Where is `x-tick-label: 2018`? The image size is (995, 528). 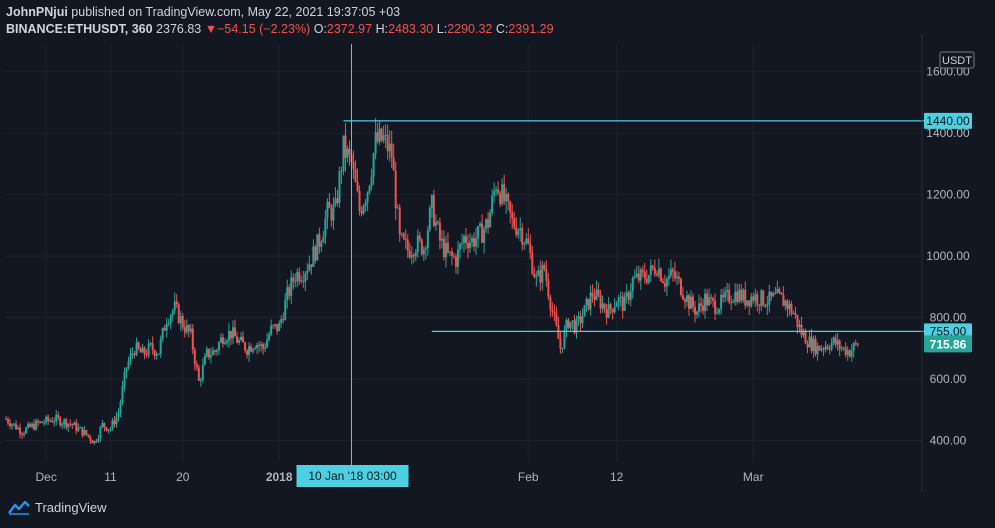
x-tick-label: 2018 is located at coordinates (279, 477).